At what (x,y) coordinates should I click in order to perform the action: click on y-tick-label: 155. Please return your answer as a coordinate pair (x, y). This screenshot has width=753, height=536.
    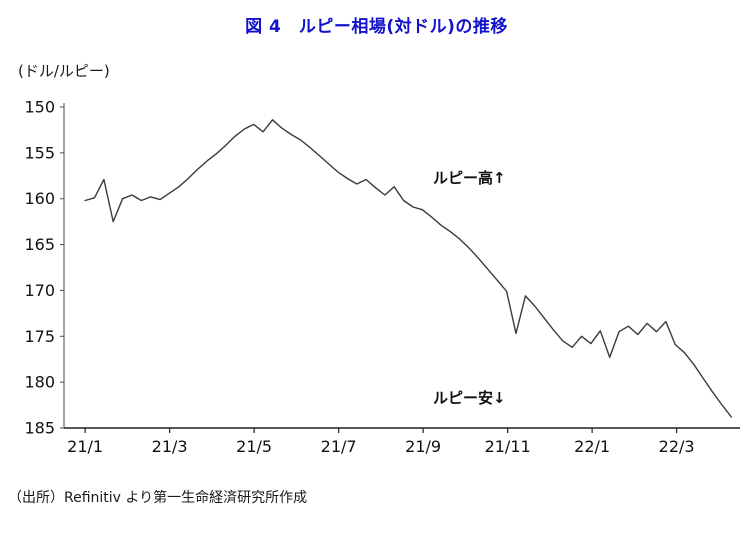
    Looking at the image, I should click on (39, 152).